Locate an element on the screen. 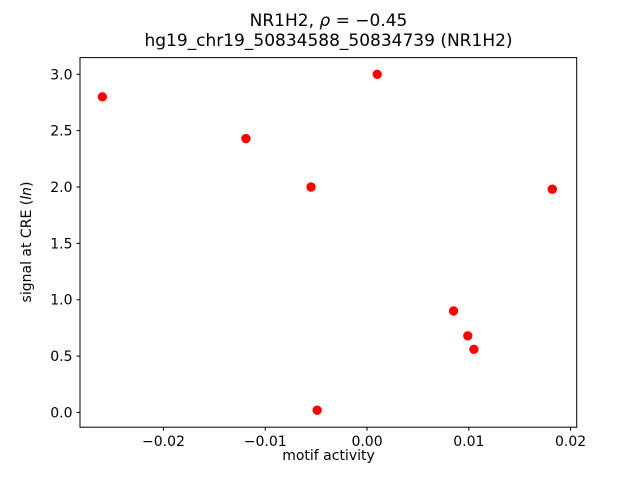  y-axis-label-close: ) is located at coordinates (27, 184).